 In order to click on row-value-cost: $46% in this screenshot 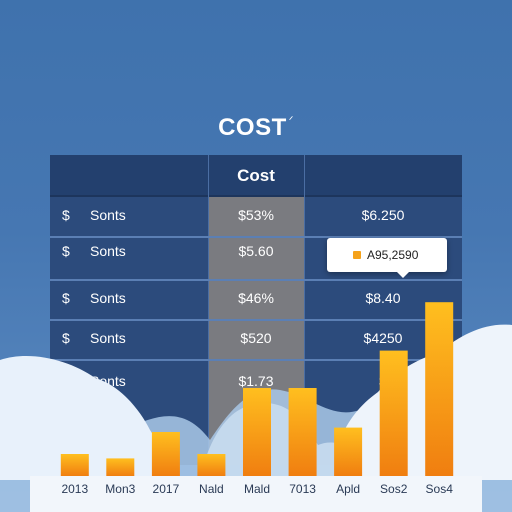, I will do `click(256, 298)`.